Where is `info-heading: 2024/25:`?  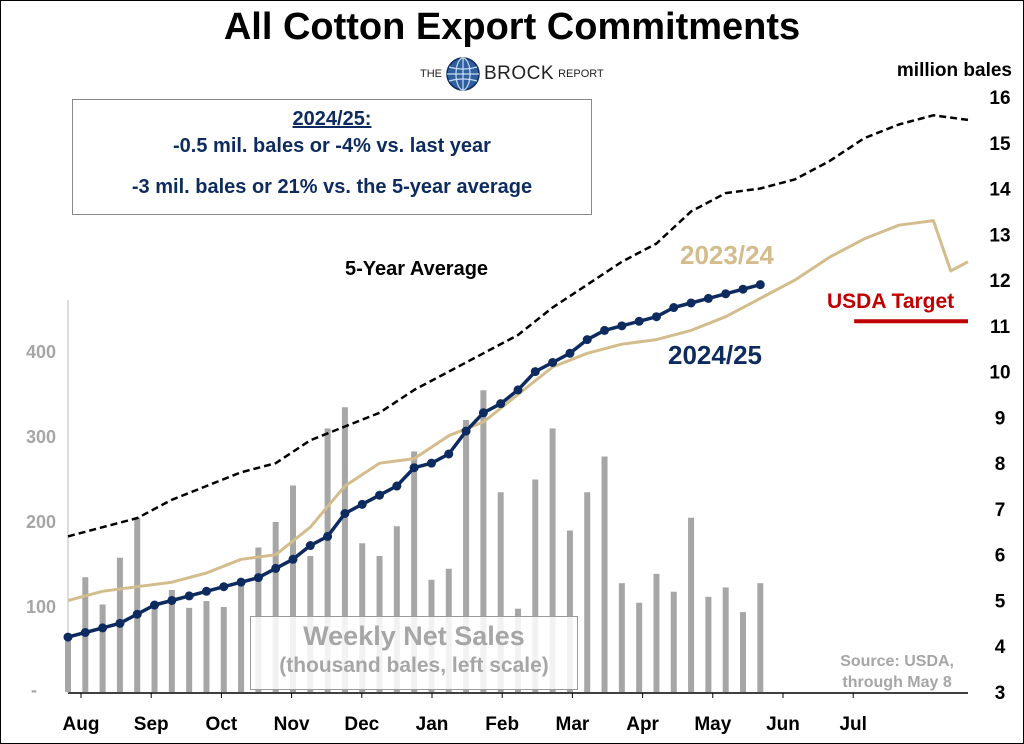 info-heading: 2024/25: is located at coordinates (332, 119).